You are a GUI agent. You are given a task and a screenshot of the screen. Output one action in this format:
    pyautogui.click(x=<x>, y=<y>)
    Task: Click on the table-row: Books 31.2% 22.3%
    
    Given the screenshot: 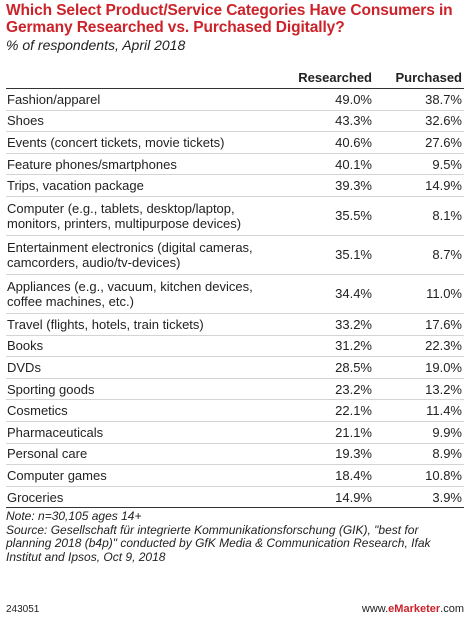 What is the action you would take?
    pyautogui.click(x=235, y=347)
    